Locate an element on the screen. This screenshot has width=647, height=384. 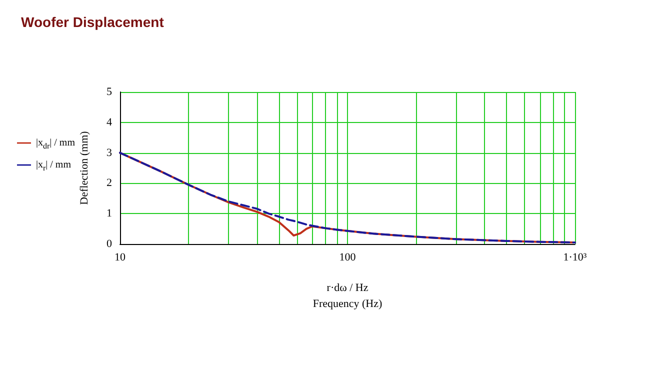
y-tick-label: 2 is located at coordinates (109, 183).